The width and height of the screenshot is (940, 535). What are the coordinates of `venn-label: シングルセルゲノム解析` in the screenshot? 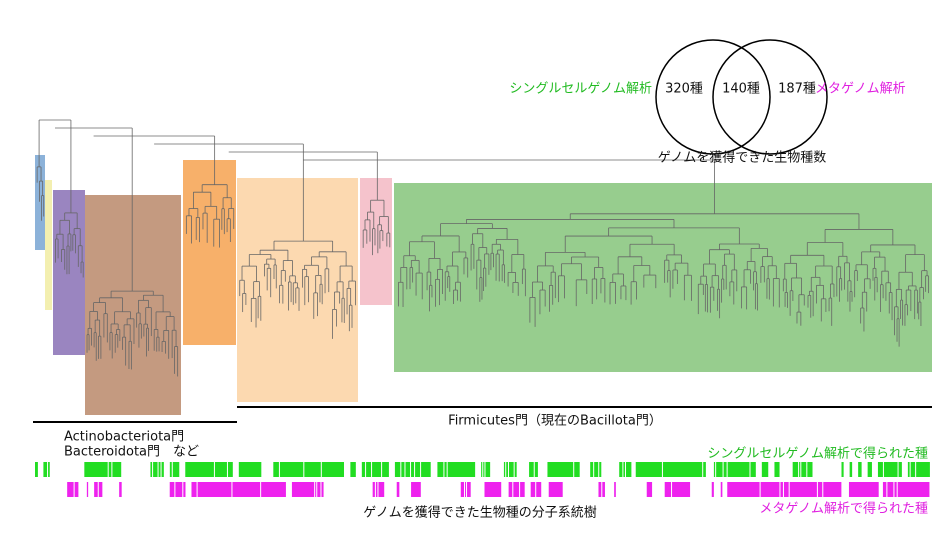 It's located at (580, 89).